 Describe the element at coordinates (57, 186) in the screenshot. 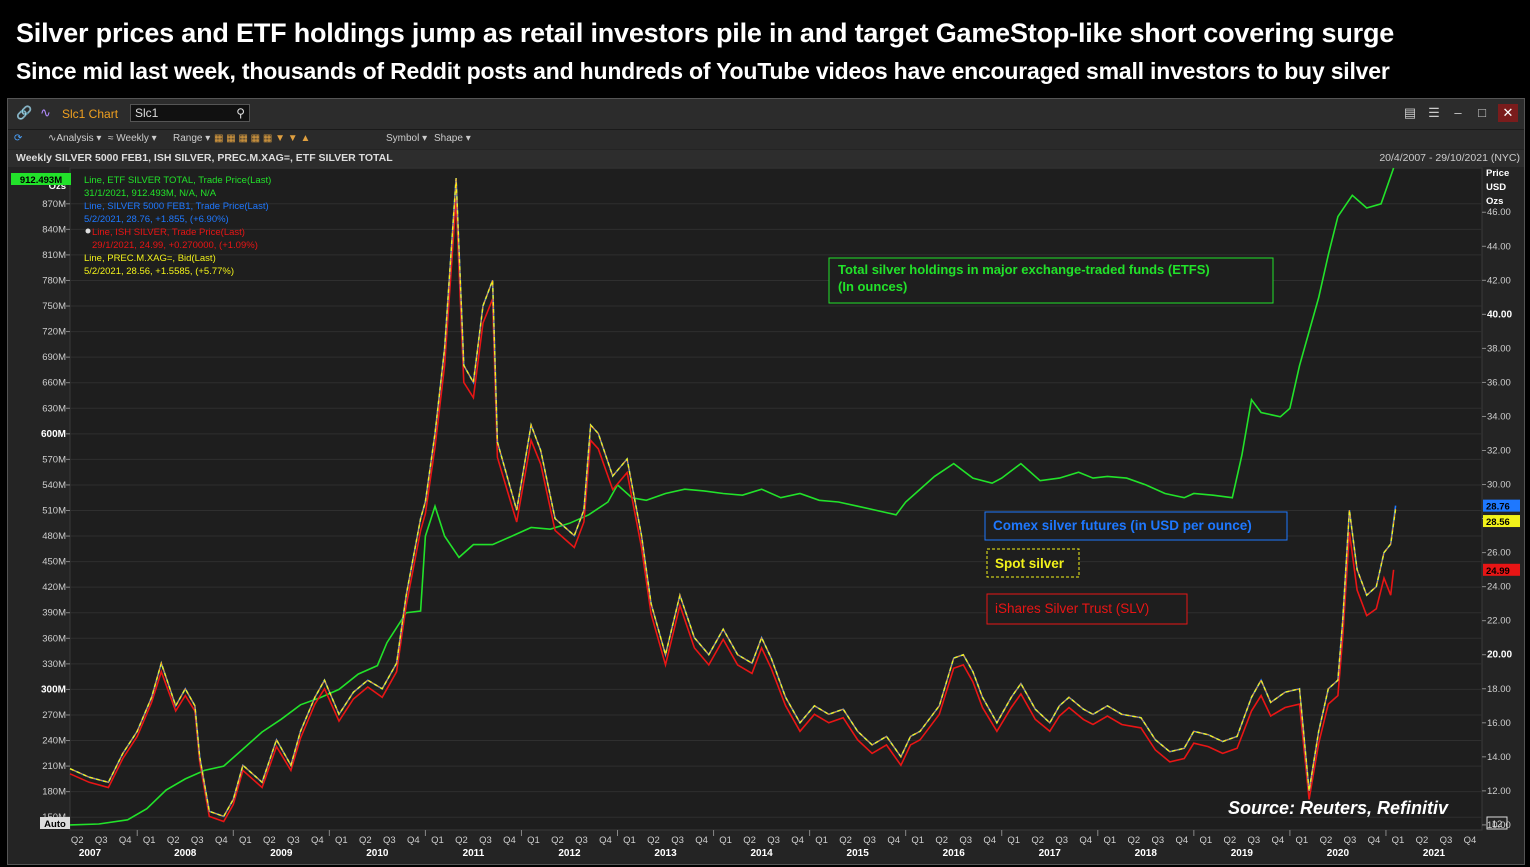

I see `left-axis-label: Ozs` at that location.